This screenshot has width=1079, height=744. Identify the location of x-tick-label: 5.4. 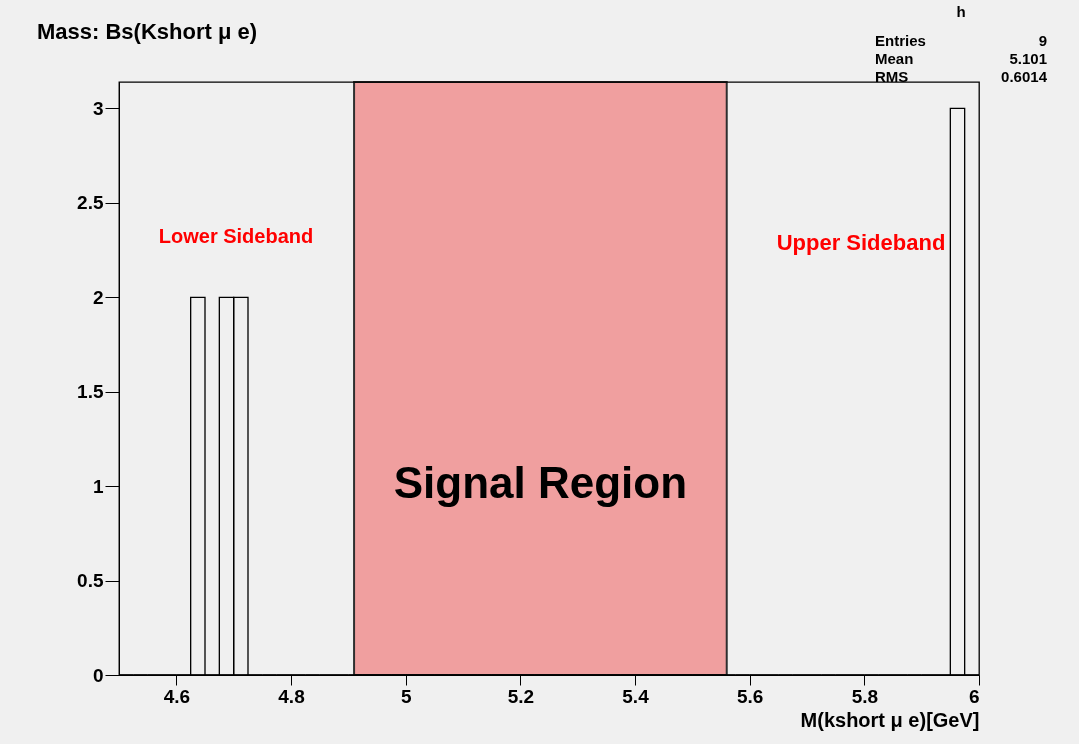
(636, 696).